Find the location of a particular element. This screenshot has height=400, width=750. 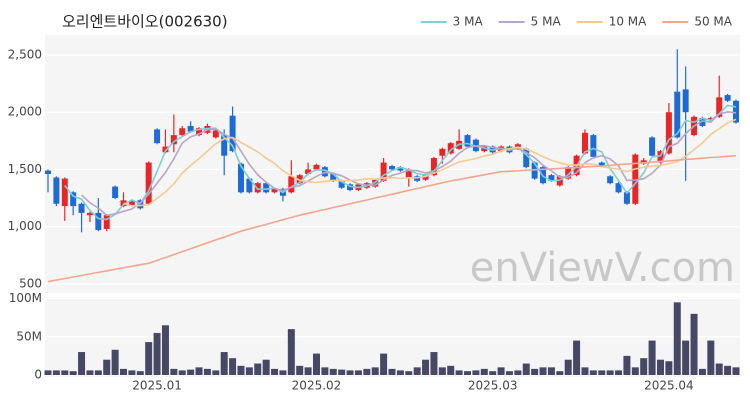

y-tick-label: 100M is located at coordinates (25, 298).